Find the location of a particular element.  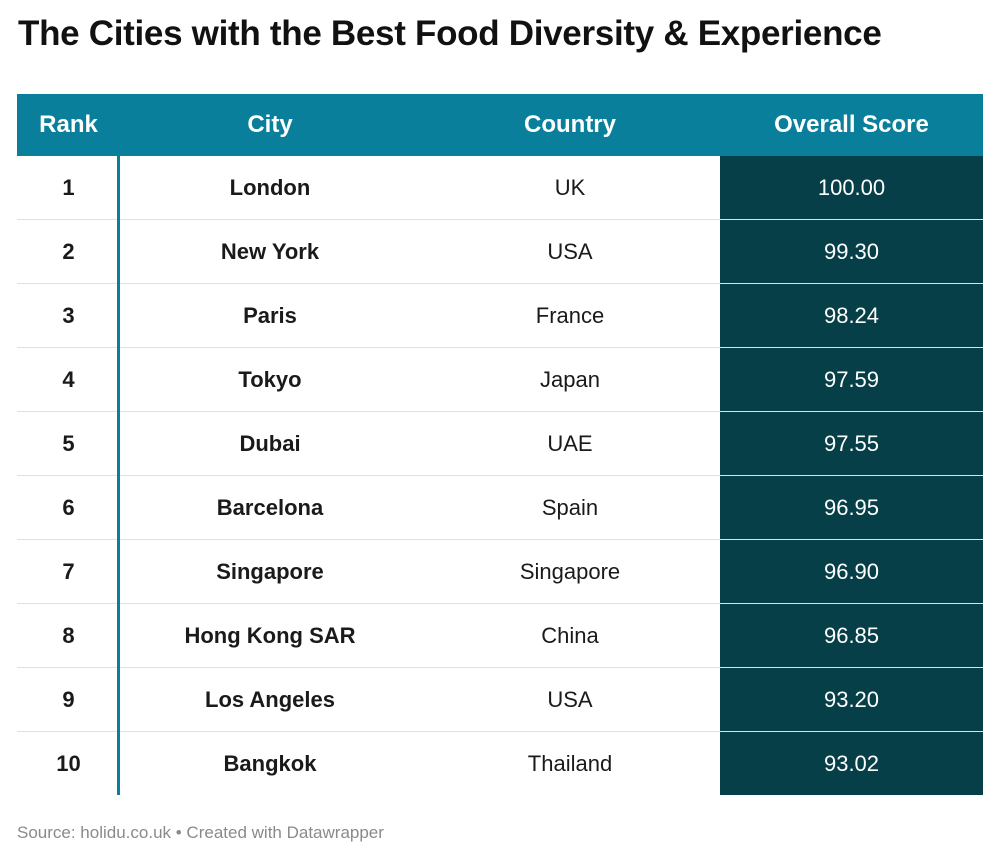

score-cell: 93.02 is located at coordinates (851, 763).